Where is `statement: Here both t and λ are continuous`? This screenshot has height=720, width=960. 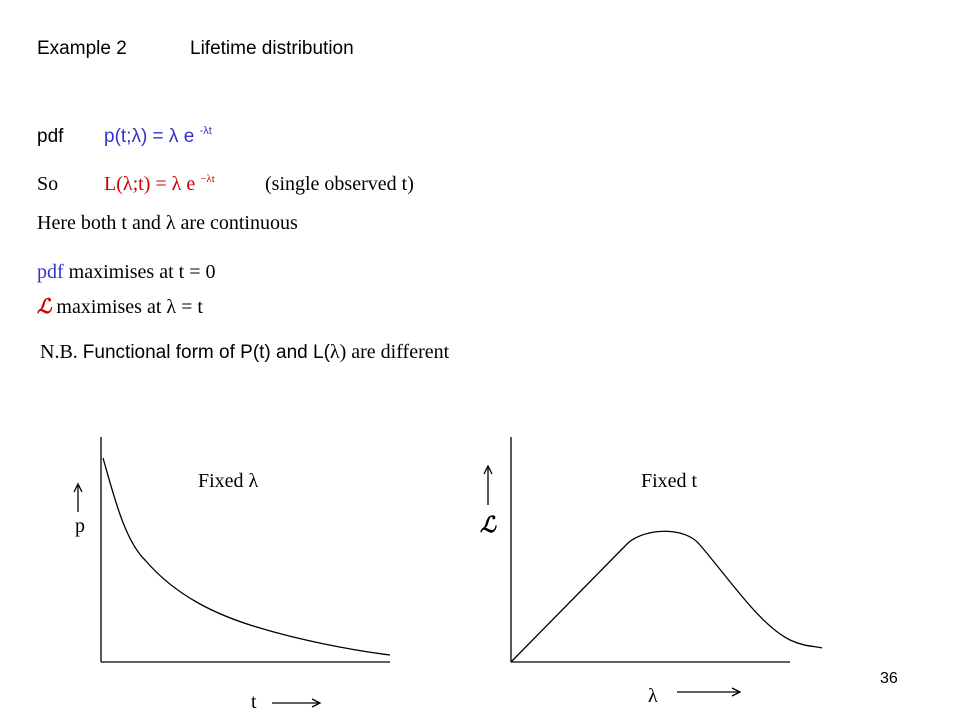 statement: Here both t and λ are continuous is located at coordinates (167, 223).